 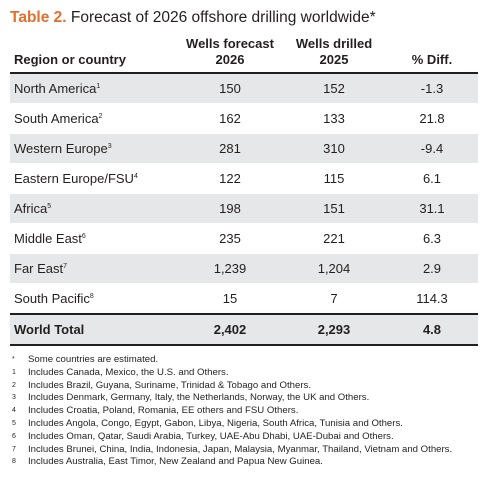 What do you see at coordinates (432, 148) in the screenshot?
I see `diff-cell: -9.4` at bounding box center [432, 148].